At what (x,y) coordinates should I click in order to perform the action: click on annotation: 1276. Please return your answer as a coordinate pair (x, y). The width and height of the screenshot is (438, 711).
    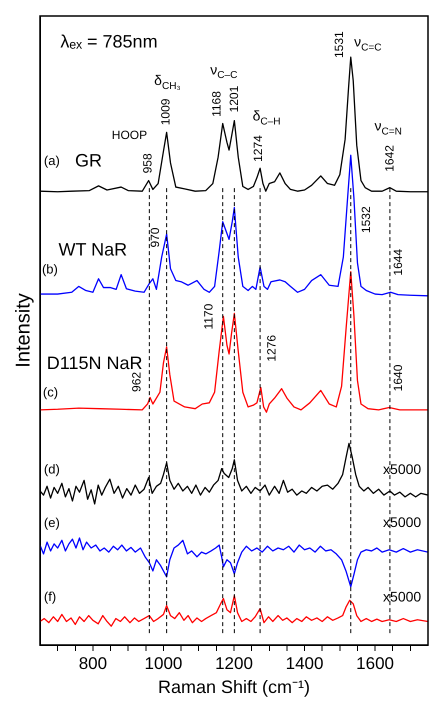
    Looking at the image, I should click on (271, 348).